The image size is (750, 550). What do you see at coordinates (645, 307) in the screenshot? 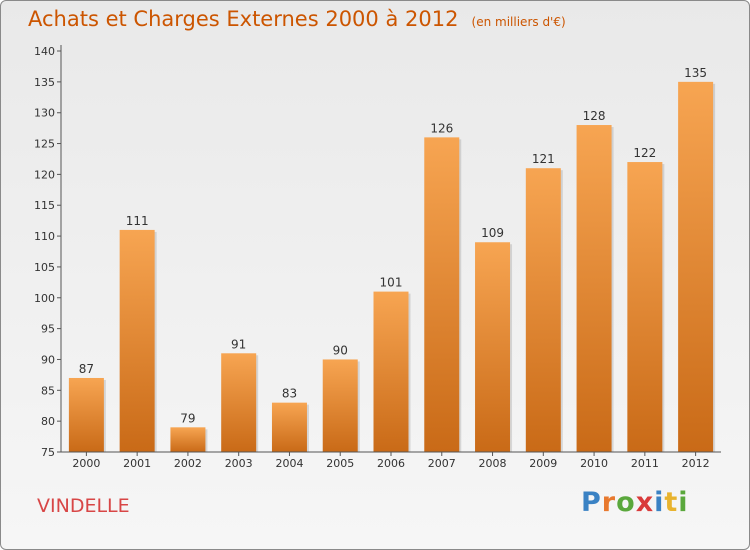
I see `bar-2011` at bounding box center [645, 307].